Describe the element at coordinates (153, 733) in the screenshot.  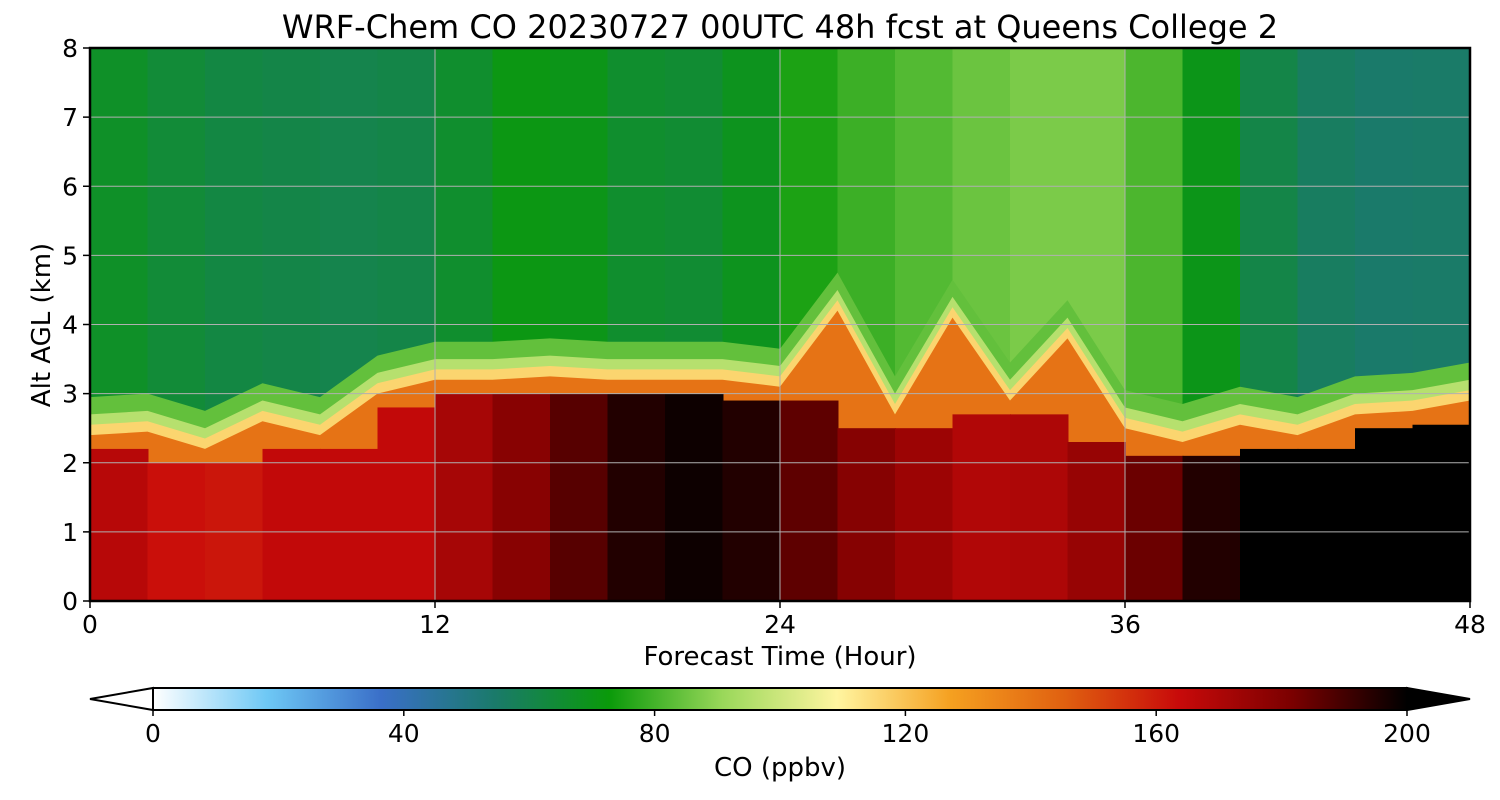
I see `colorbar-tick-label: 0` at that location.